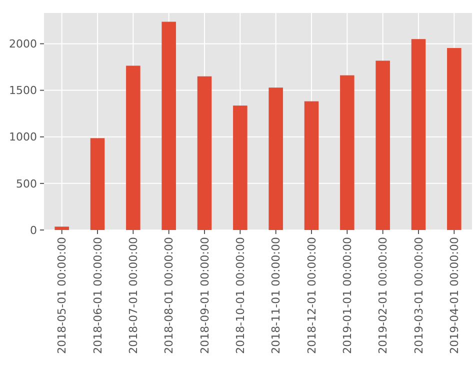  Describe the element at coordinates (419, 295) in the screenshot. I see `x-tick-label: 2019-03-01 00:00:00` at that location.